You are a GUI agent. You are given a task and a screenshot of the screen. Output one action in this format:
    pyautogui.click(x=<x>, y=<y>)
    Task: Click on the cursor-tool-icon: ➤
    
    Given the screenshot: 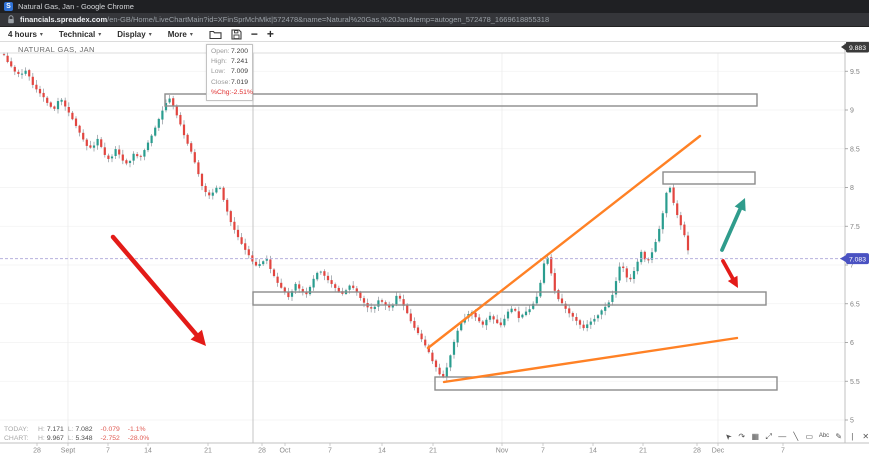 What is the action you would take?
    pyautogui.click(x=728, y=436)
    